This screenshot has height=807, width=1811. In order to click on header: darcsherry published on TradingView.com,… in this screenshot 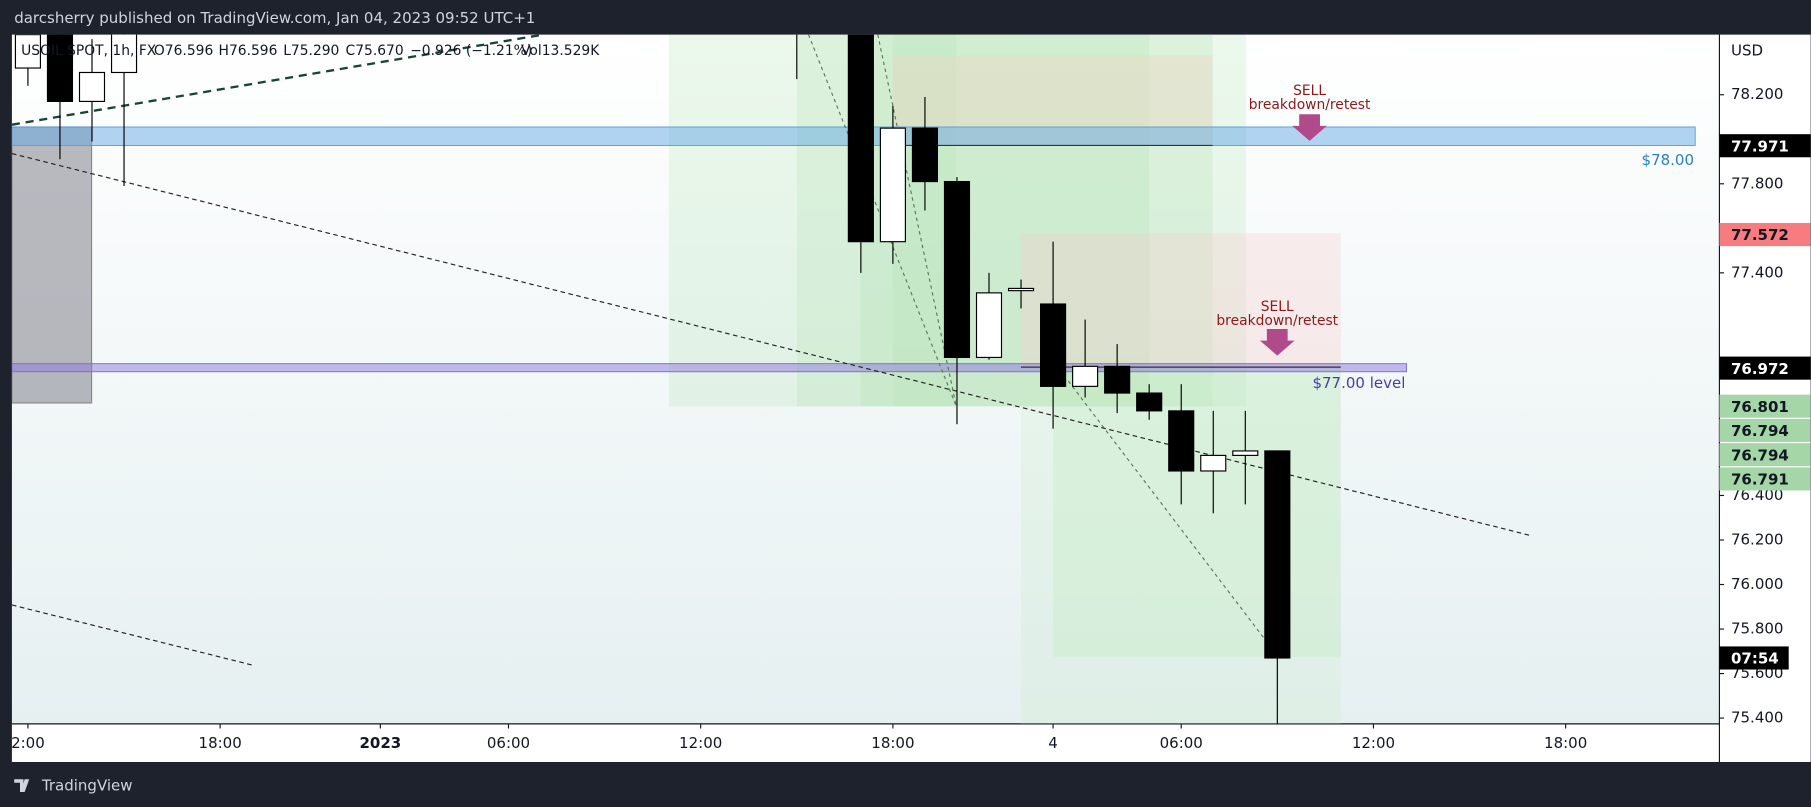, I will do `click(274, 18)`.